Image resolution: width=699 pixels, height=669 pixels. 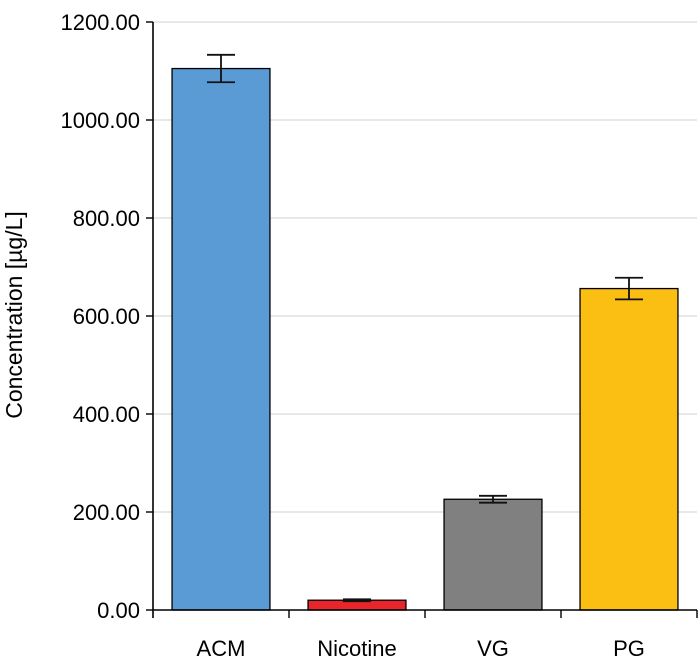 What do you see at coordinates (493, 648) in the screenshot?
I see `x-tick-label: VG` at bounding box center [493, 648].